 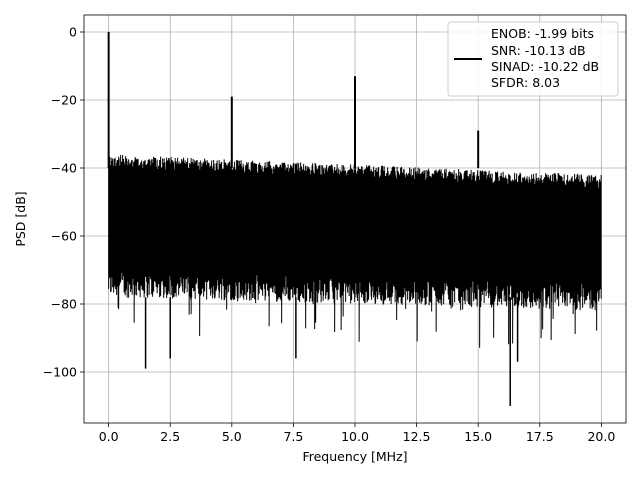 I want to click on x-tick-label: 12.5, so click(x=417, y=436).